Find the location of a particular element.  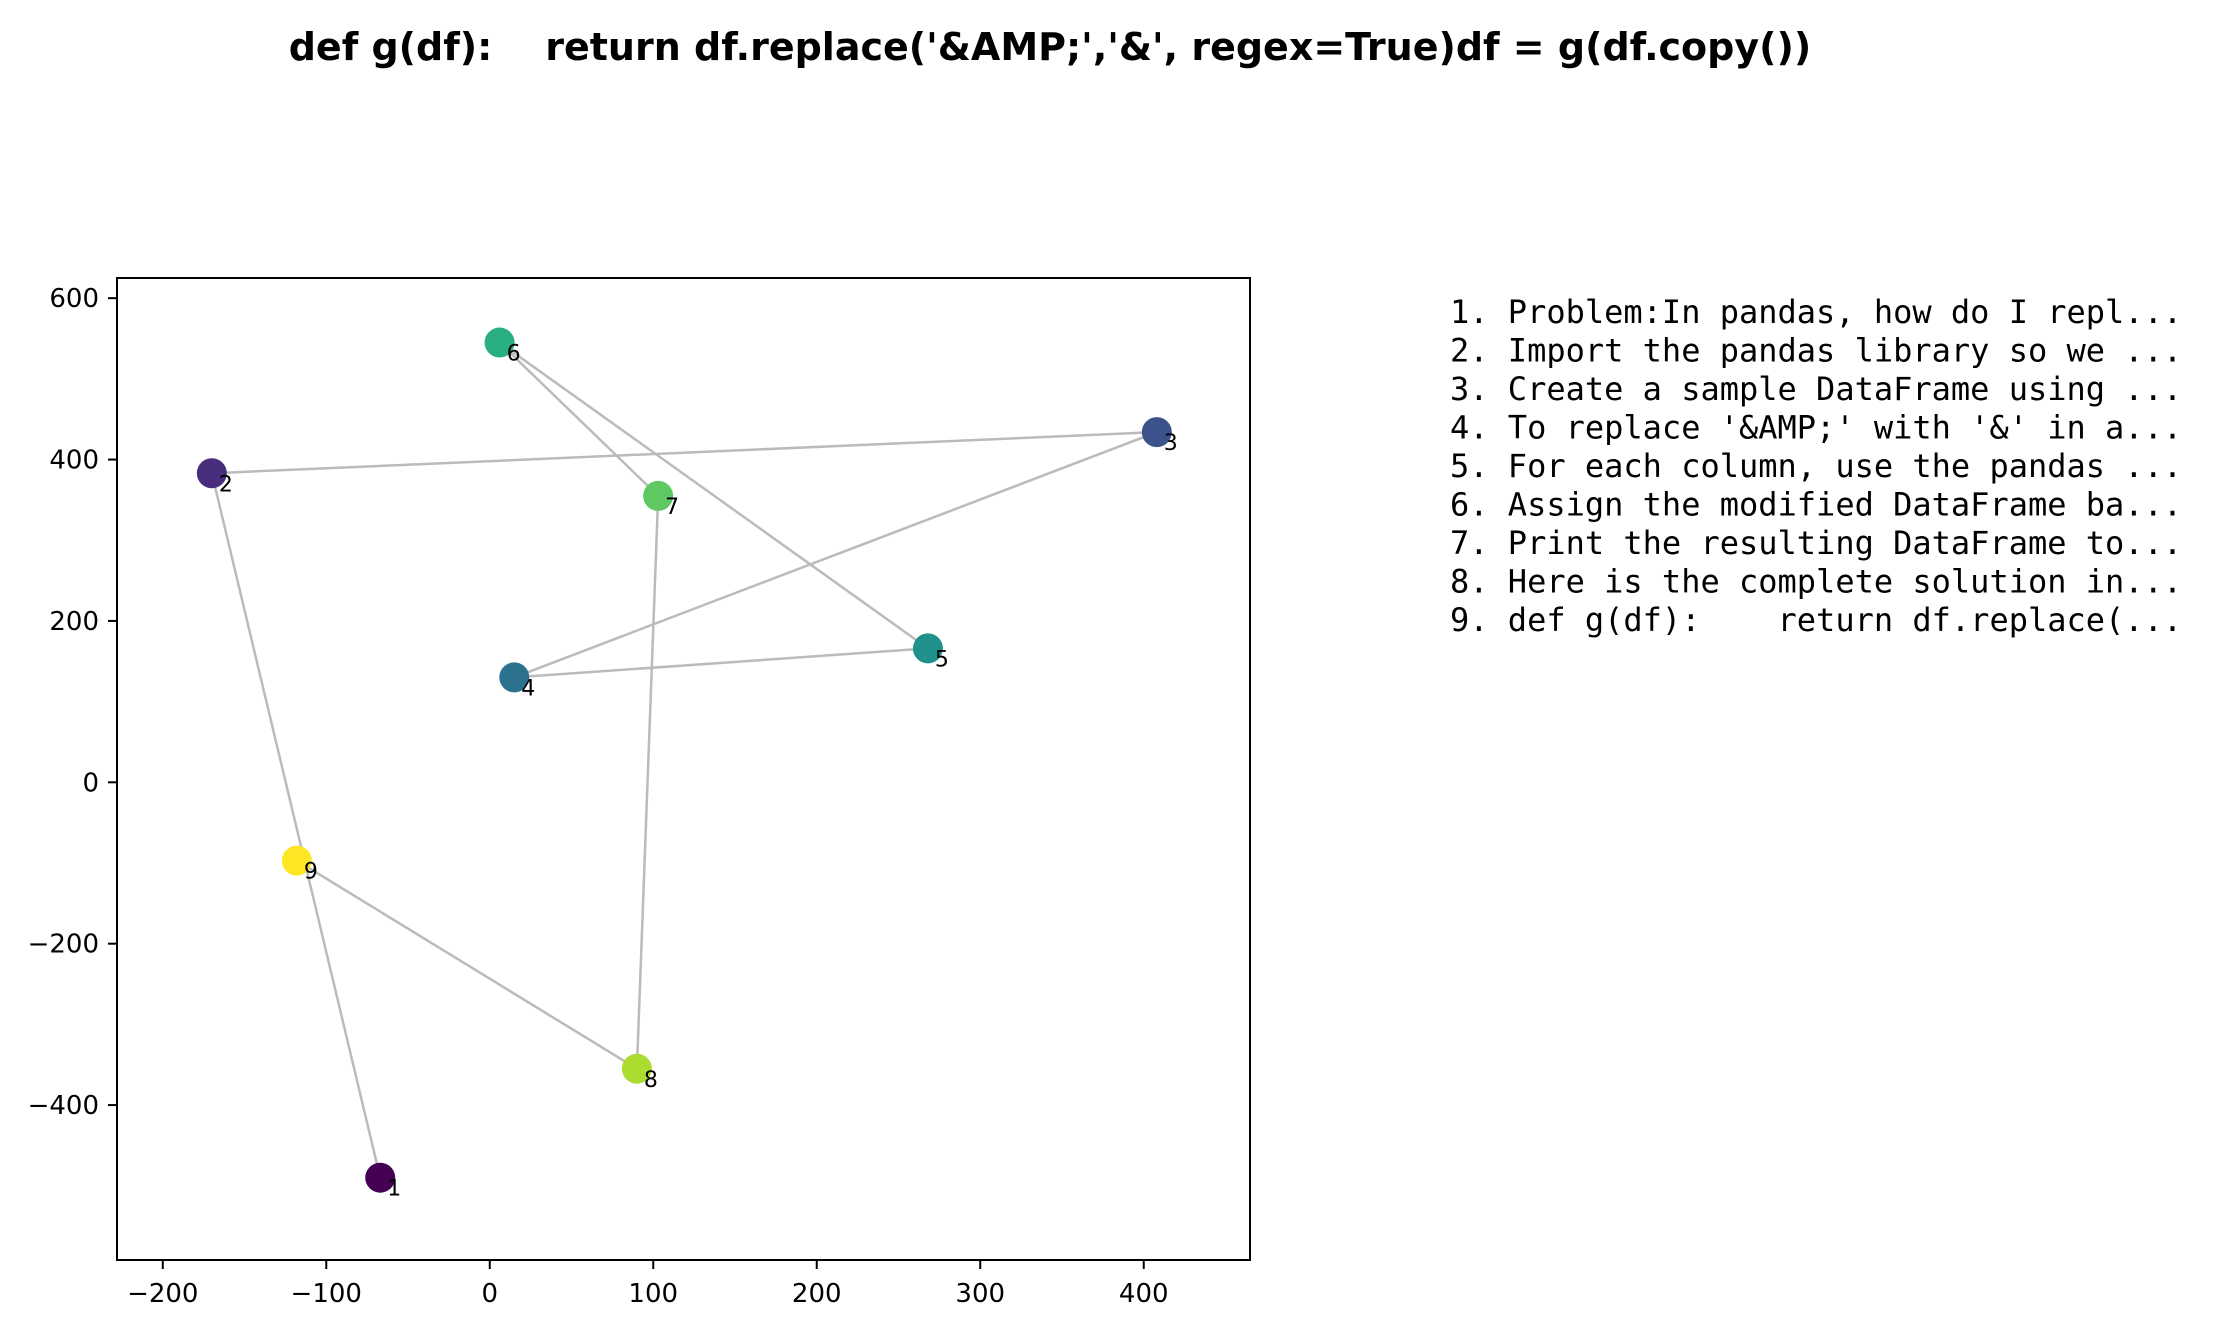

y-tick-label: 0 is located at coordinates (90, 783).